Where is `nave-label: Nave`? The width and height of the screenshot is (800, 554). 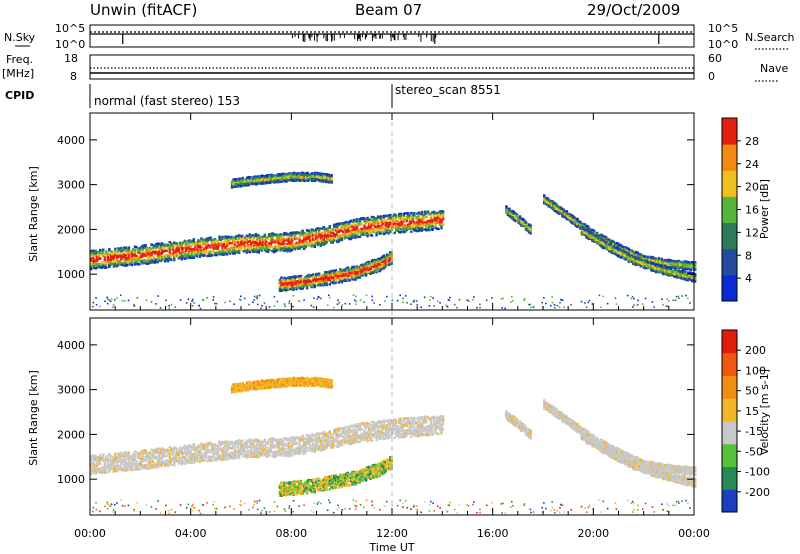 nave-label: Nave is located at coordinates (774, 68).